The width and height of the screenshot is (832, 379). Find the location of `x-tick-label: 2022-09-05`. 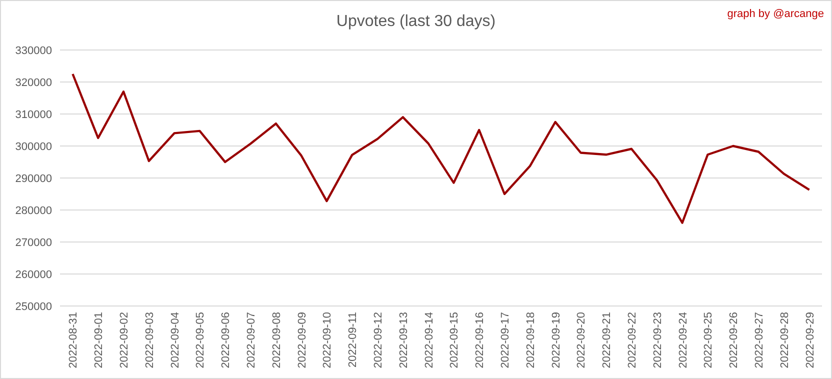

x-tick-label: 2022-09-05 is located at coordinates (200, 340).